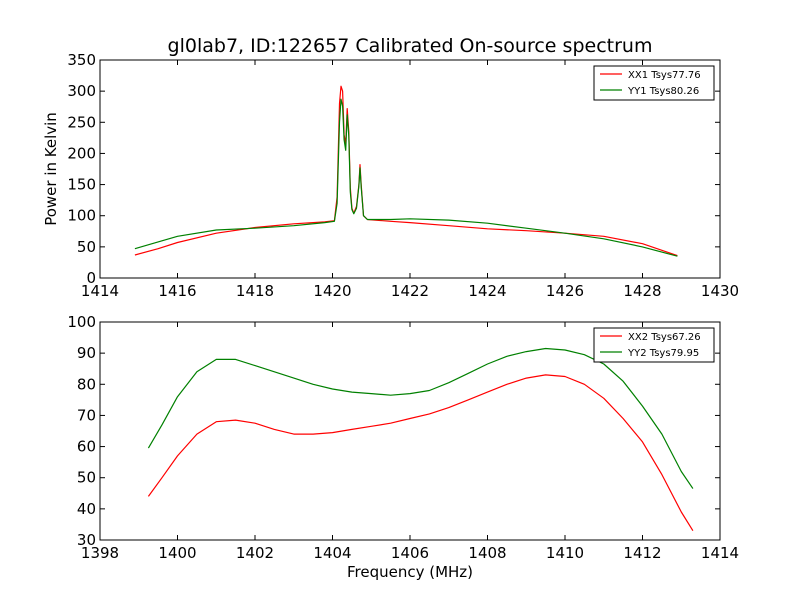 The height and width of the screenshot is (600, 800). I want to click on bottom-legend: XX2 Tsys67.26 YY2 Tsys79.95, so click(654, 345).